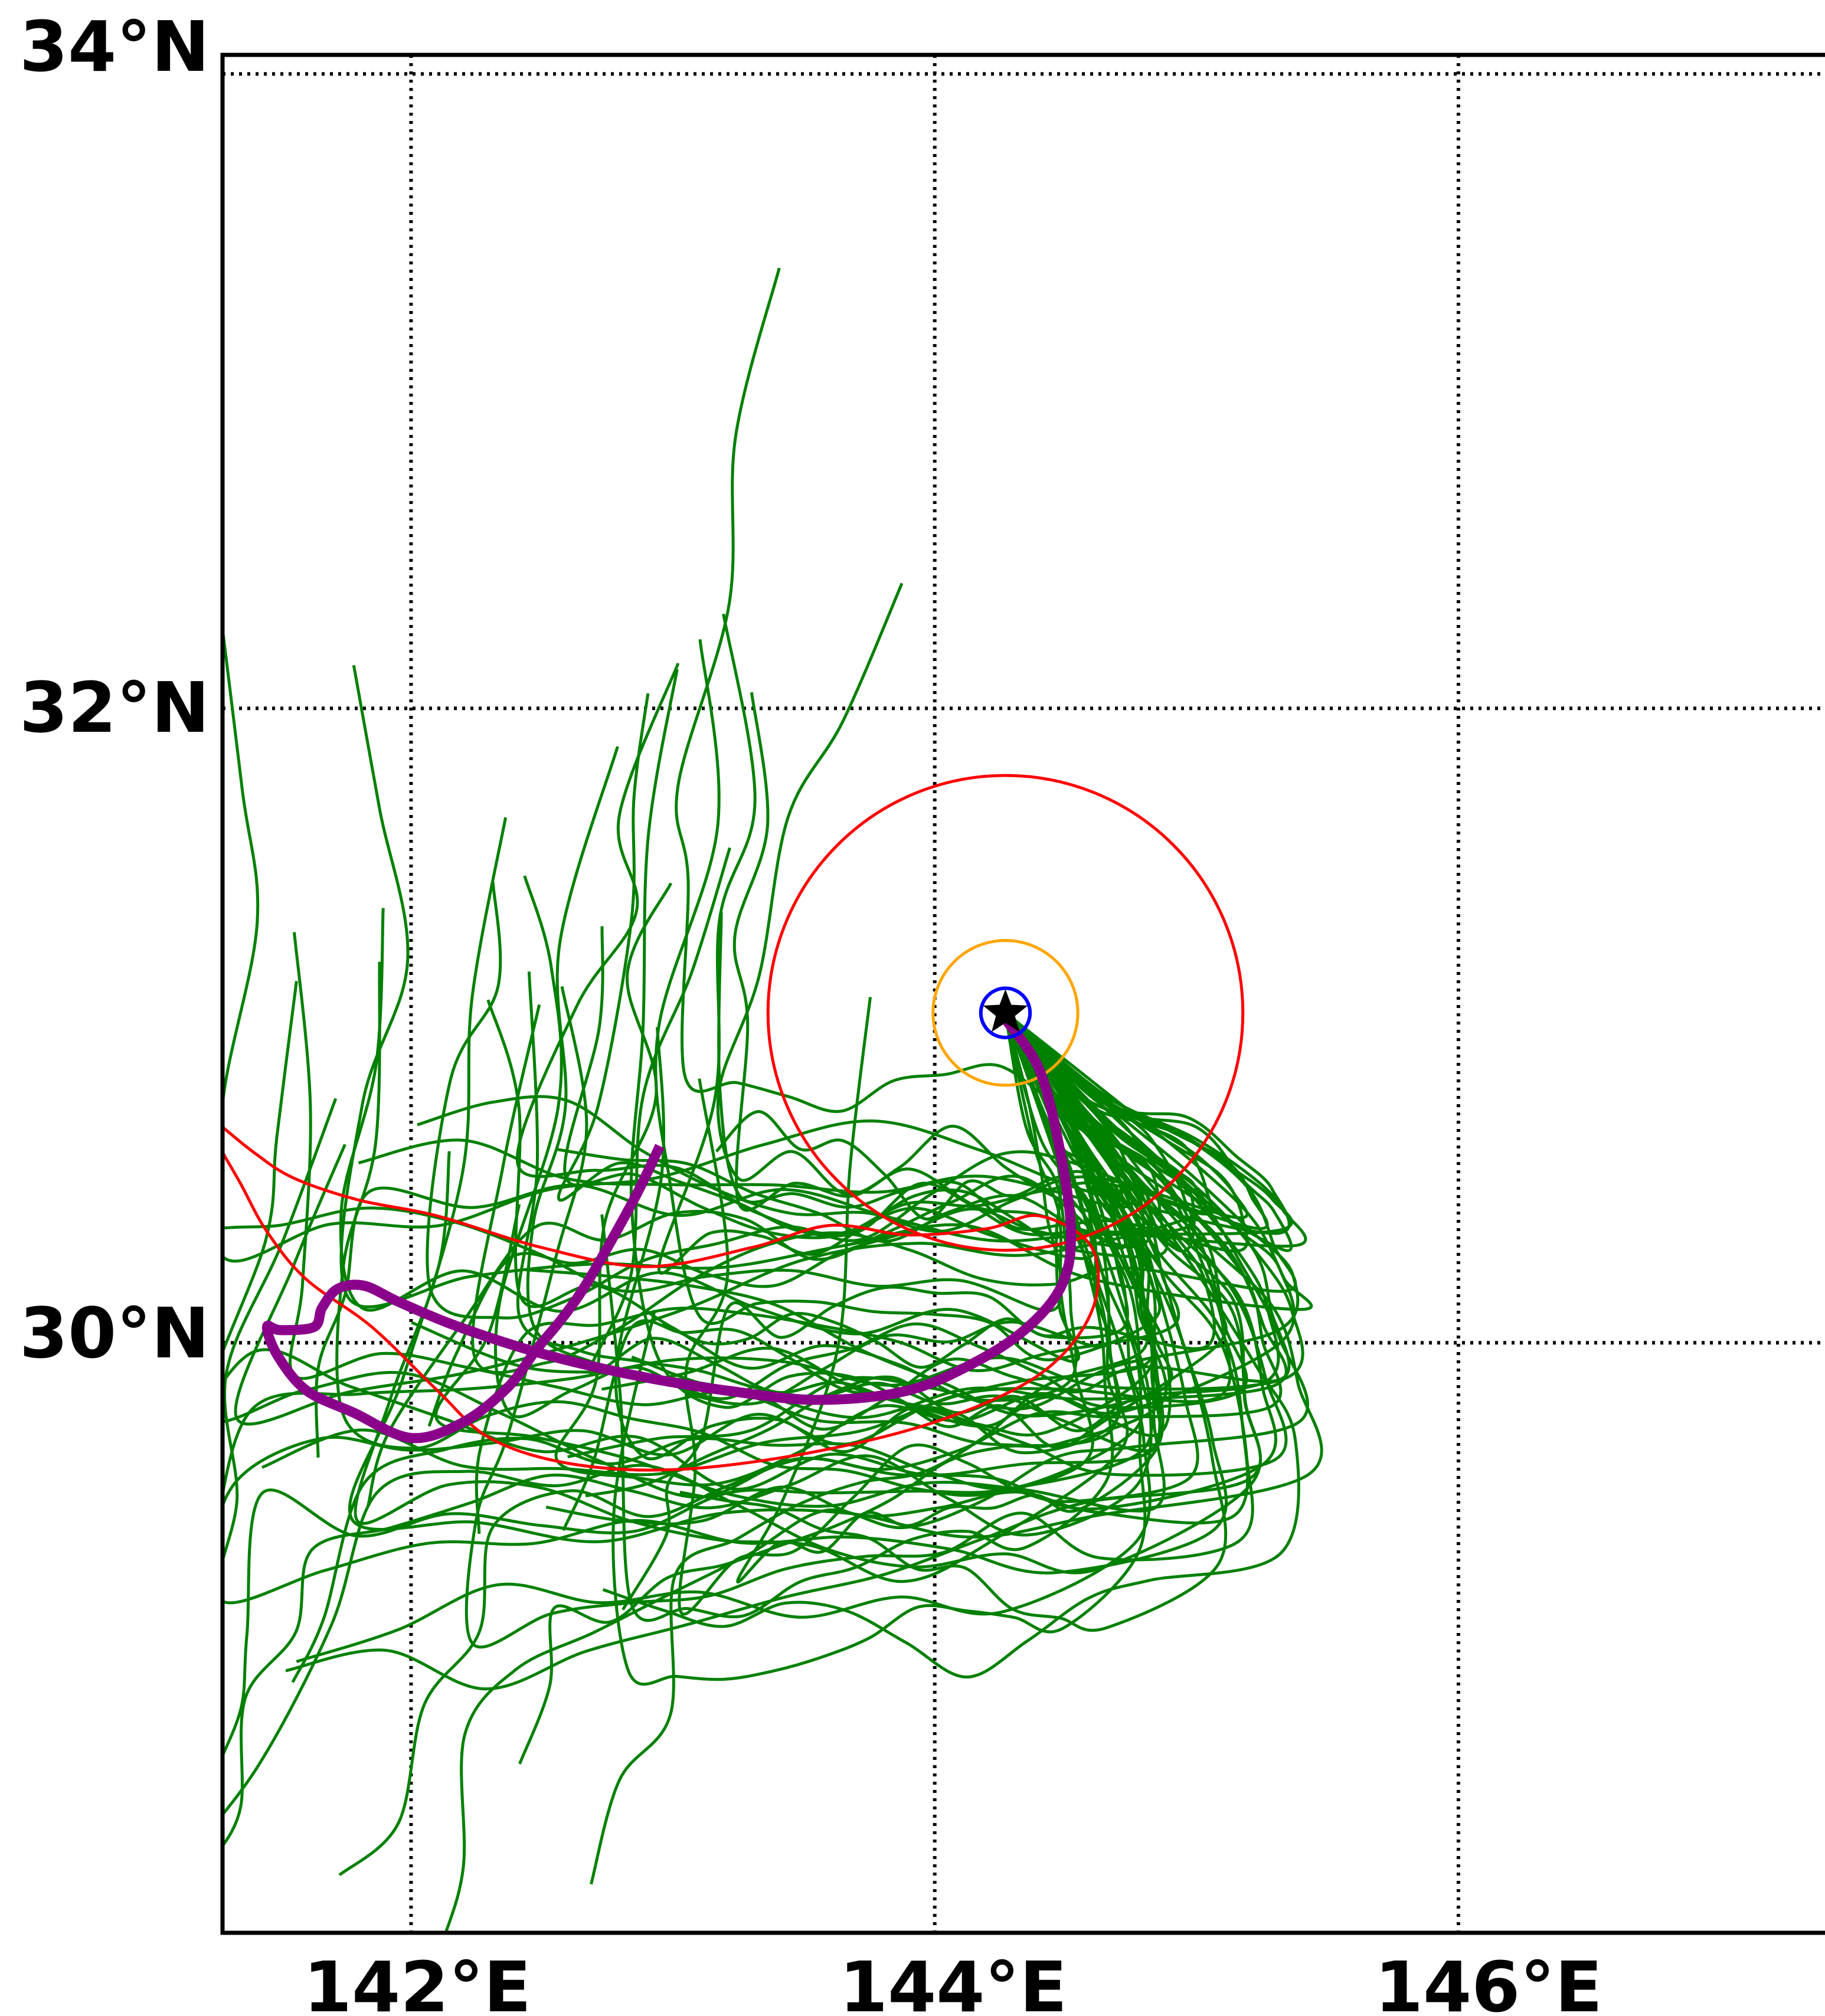 This screenshot has width=1825, height=2016. What do you see at coordinates (114, 707) in the screenshot?
I see `lat-label-32n: 32°N` at bounding box center [114, 707].